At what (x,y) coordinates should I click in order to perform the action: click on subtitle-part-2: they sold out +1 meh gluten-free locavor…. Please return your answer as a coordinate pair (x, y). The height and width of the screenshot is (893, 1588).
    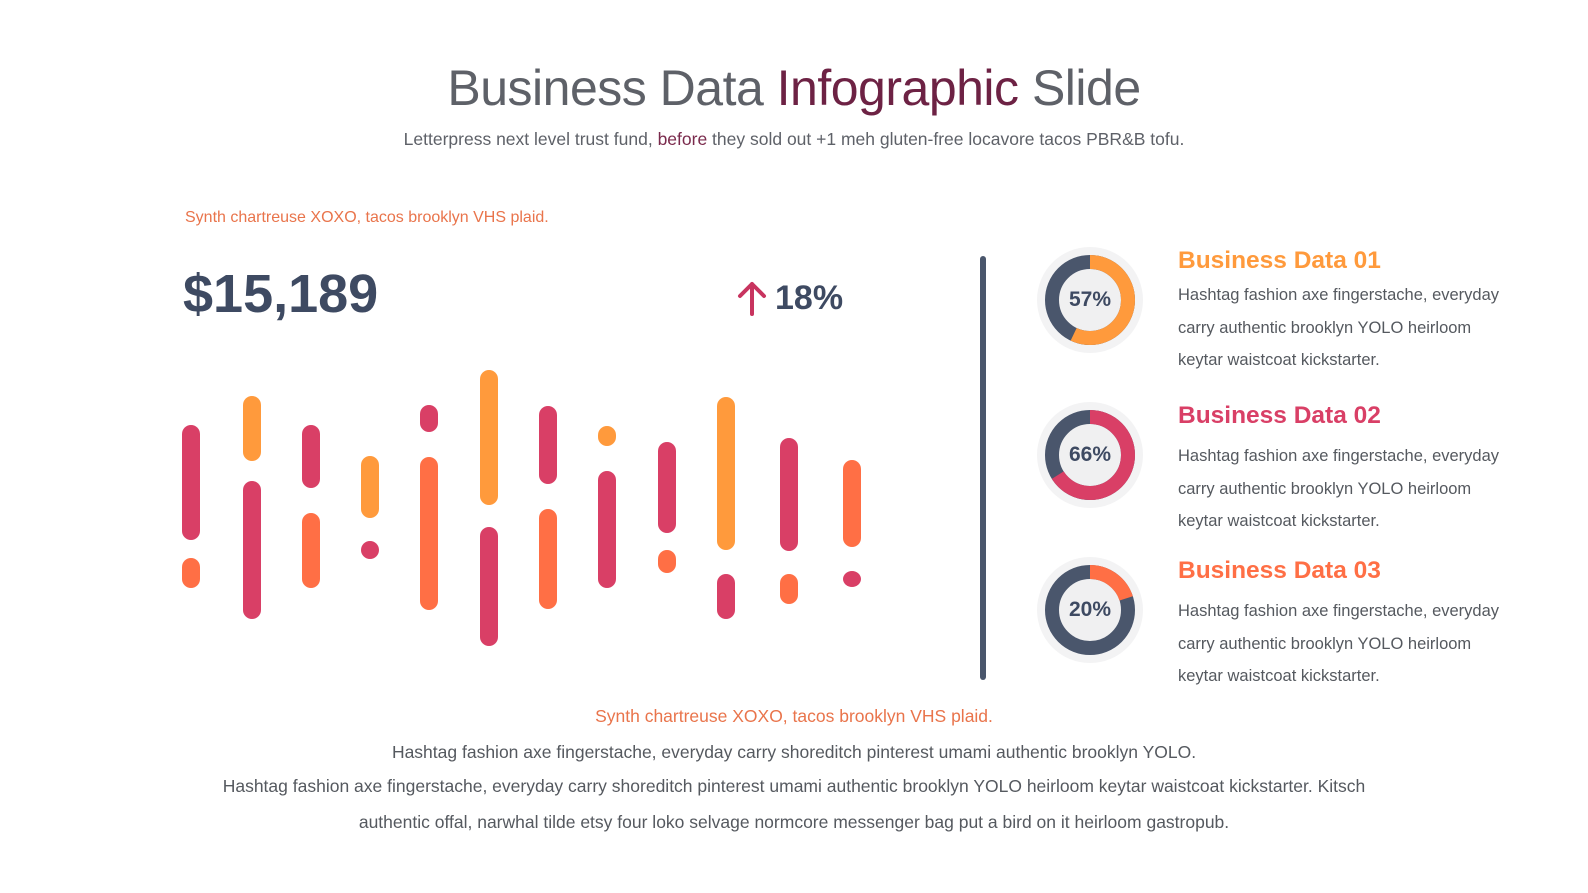
    Looking at the image, I should click on (946, 139).